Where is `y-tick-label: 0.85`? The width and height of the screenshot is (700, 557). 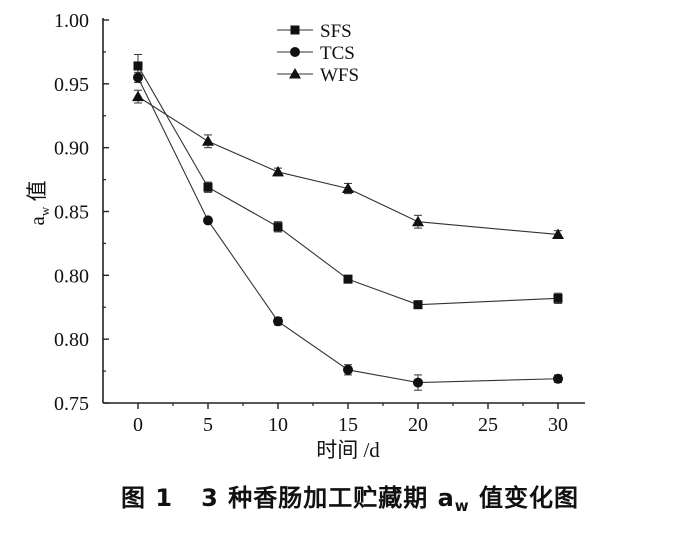 y-tick-label: 0.85 is located at coordinates (71, 213).